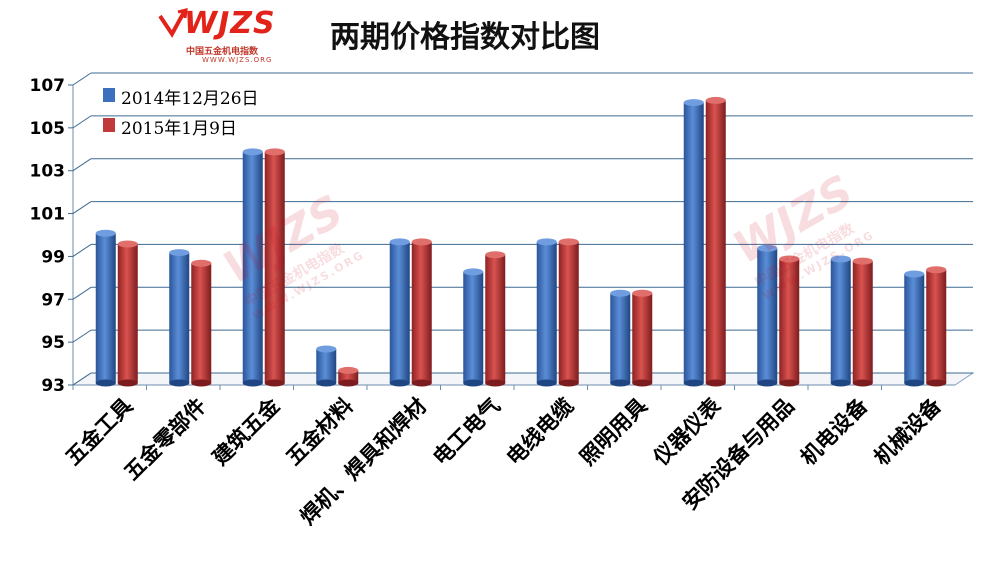  What do you see at coordinates (222, 52) in the screenshot?
I see `logo-subtitle: 中国五金机电指数` at bounding box center [222, 52].